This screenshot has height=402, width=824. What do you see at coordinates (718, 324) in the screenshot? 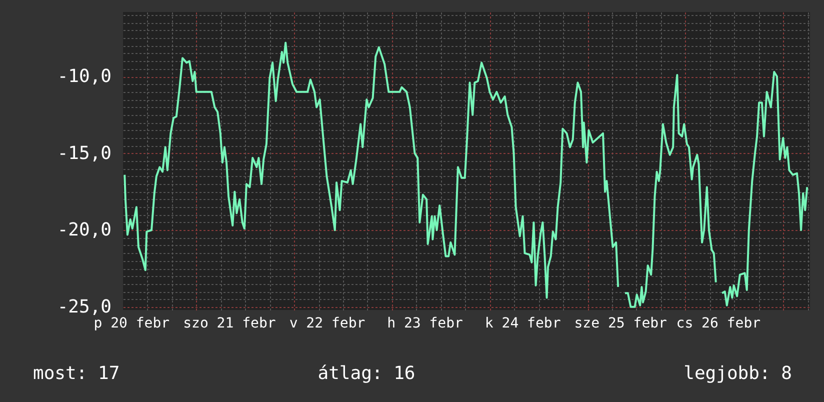
I see `x-tick-label: cs 26 febr` at bounding box center [718, 324].